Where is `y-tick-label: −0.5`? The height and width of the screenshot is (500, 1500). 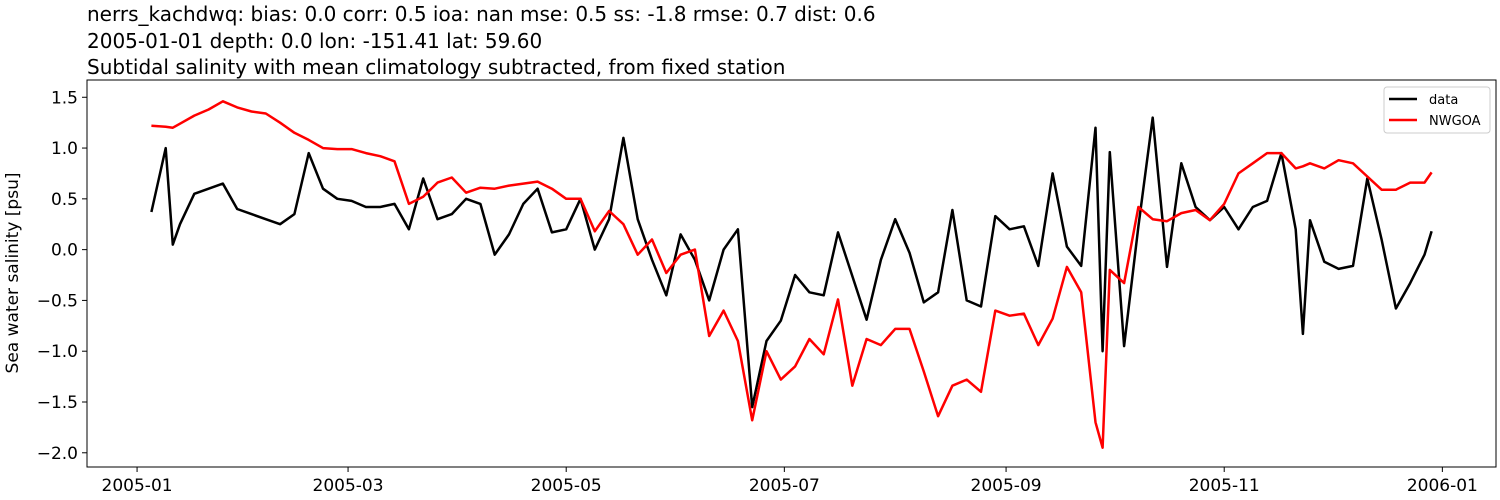 y-tick-label: −0.5 is located at coordinates (57, 301).